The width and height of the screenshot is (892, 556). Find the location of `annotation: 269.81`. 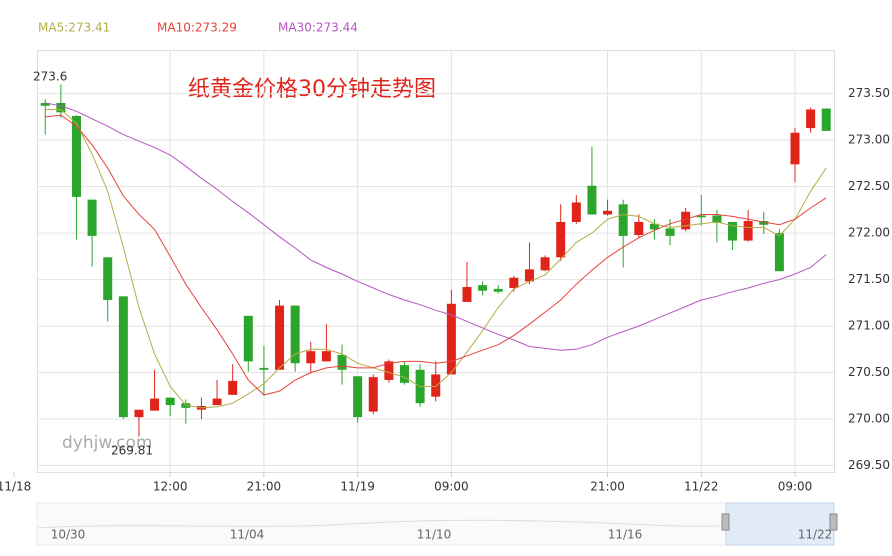

annotation: 269.81 is located at coordinates (132, 451).